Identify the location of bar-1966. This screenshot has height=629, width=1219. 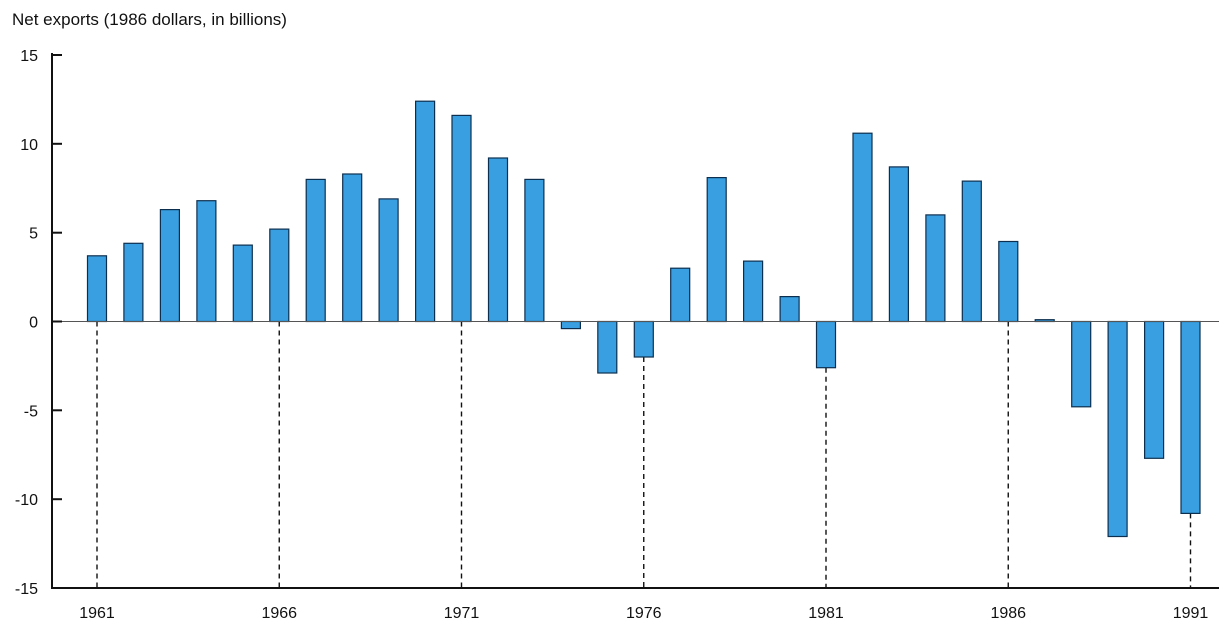
(279, 275).